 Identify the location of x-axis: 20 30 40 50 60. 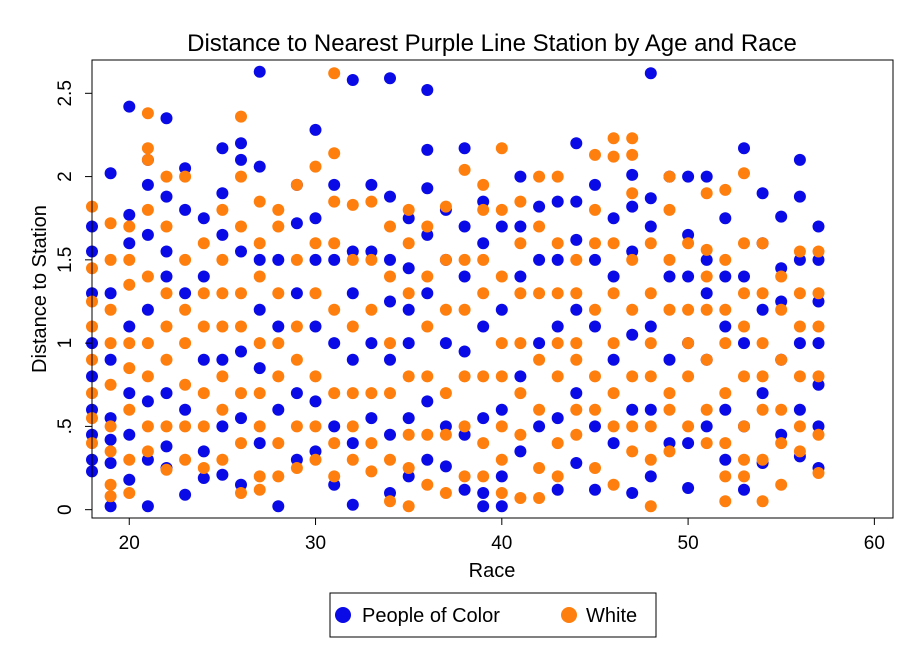
(502, 536).